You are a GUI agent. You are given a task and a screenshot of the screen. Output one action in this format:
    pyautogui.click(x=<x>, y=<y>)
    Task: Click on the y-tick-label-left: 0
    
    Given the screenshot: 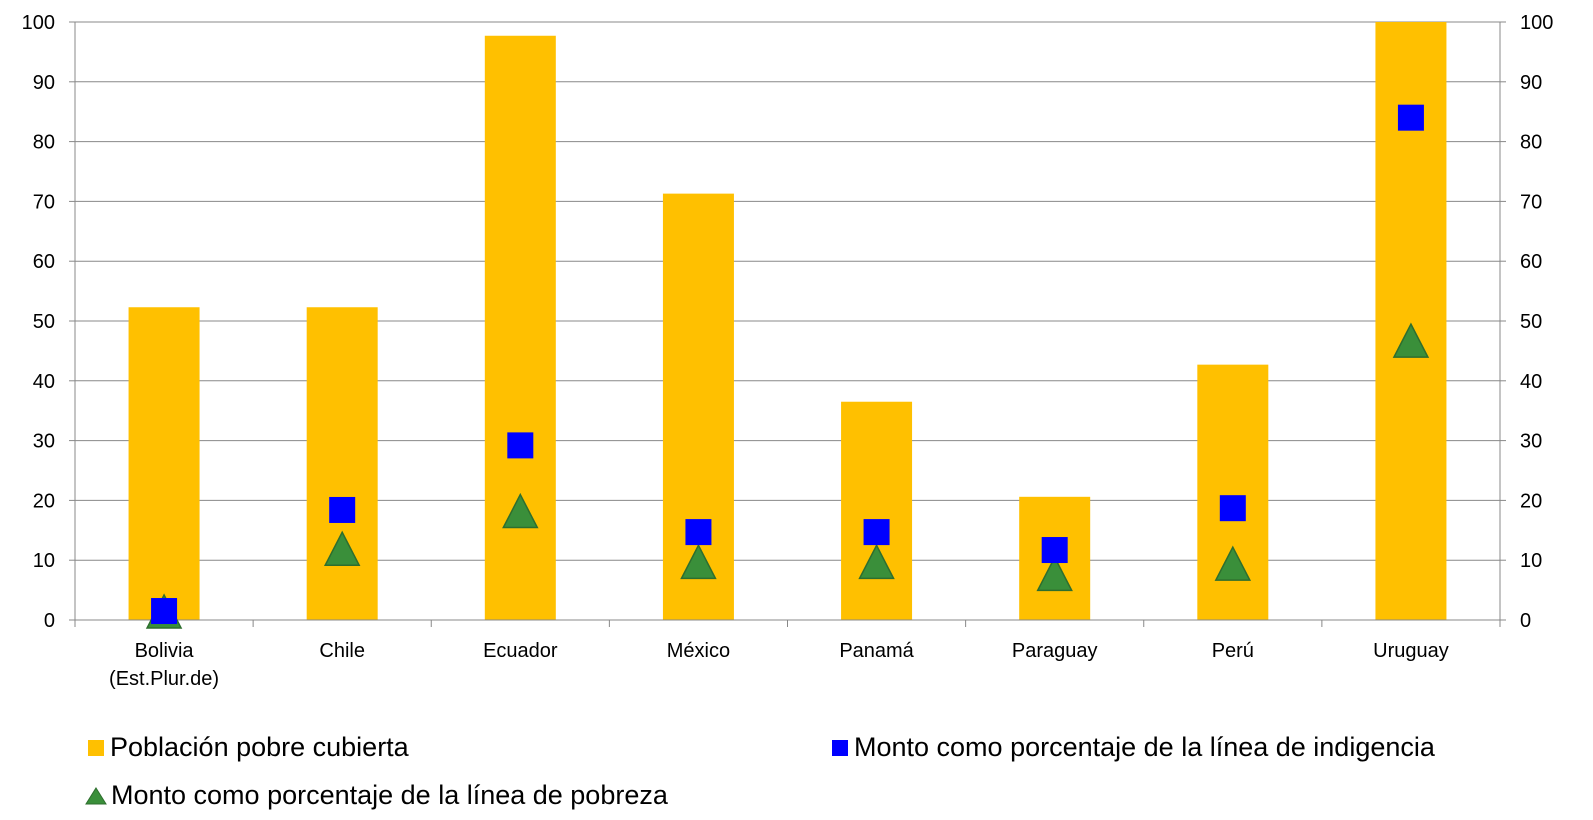 What is the action you would take?
    pyautogui.click(x=49, y=621)
    